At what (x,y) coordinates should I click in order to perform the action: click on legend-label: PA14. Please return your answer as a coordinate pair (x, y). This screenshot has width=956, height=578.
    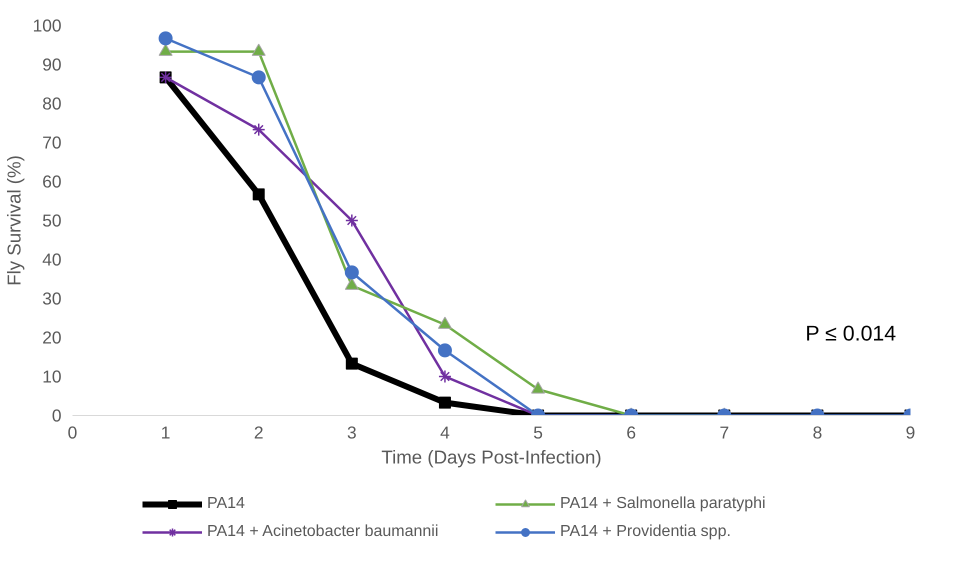
    Looking at the image, I should click on (226, 503).